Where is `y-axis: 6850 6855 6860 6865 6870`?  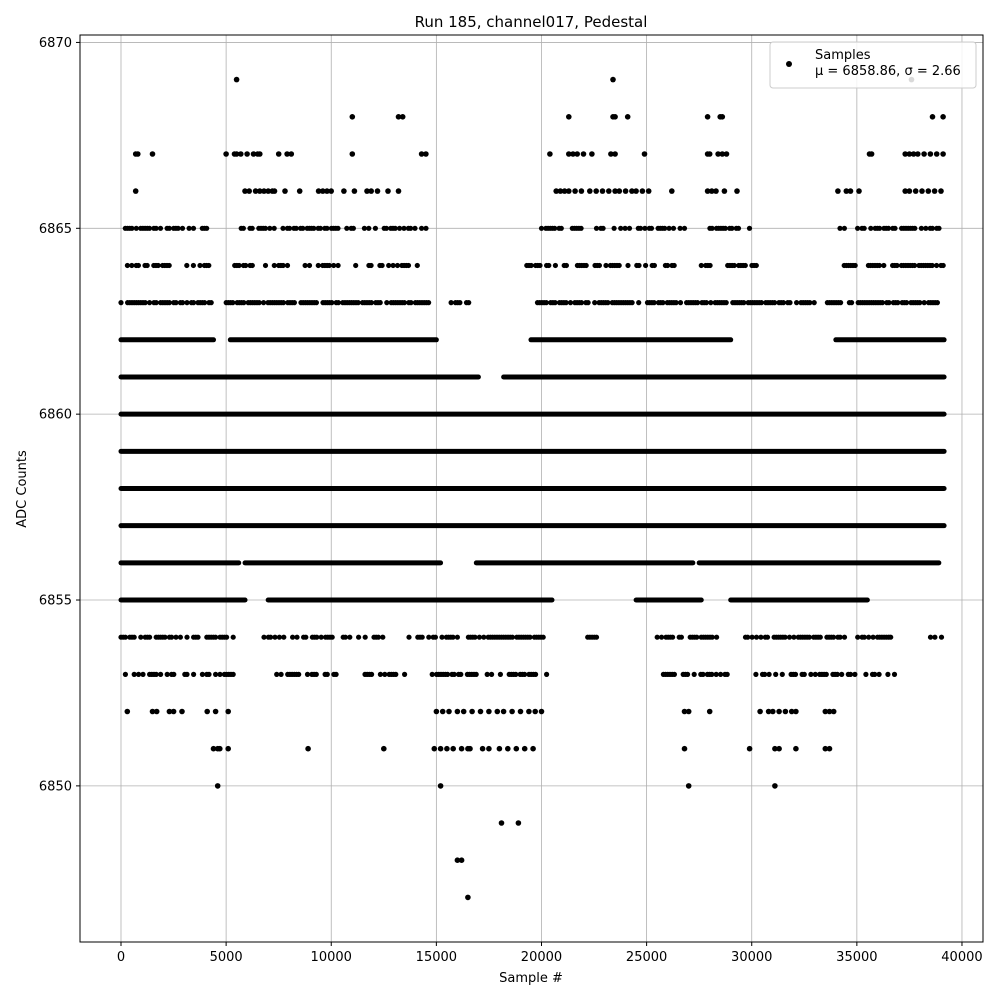 y-axis: 6850 6855 6860 6865 6870 is located at coordinates (59, 415).